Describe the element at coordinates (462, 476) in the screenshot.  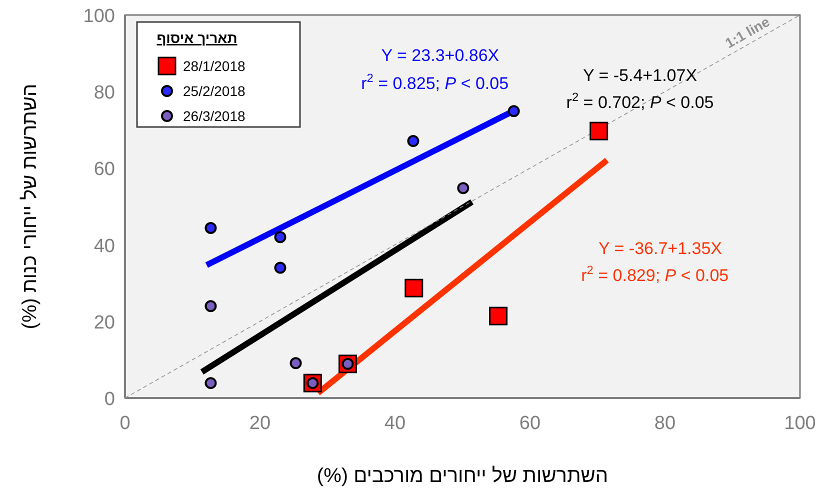
I see `x-axis-title: השתרשות של ייחורים מורכבים (%)` at that location.